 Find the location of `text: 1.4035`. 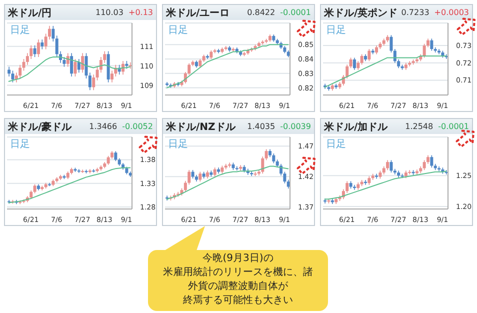

text: 1.4035 is located at coordinates (261, 126).